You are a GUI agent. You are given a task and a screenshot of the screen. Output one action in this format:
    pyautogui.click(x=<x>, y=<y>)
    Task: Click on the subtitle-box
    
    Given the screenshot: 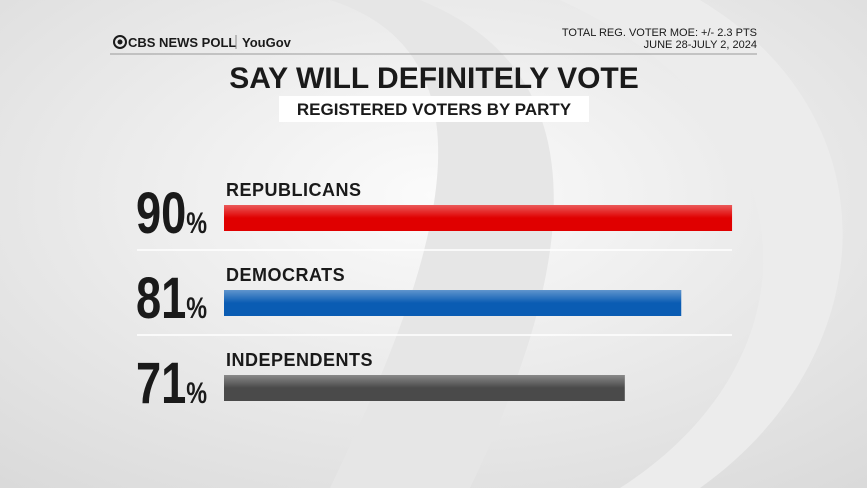 What is the action you would take?
    pyautogui.click(x=434, y=109)
    